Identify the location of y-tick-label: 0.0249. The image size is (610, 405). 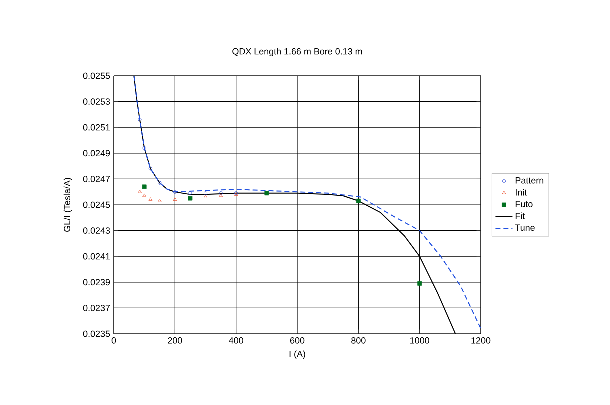
(96, 153).